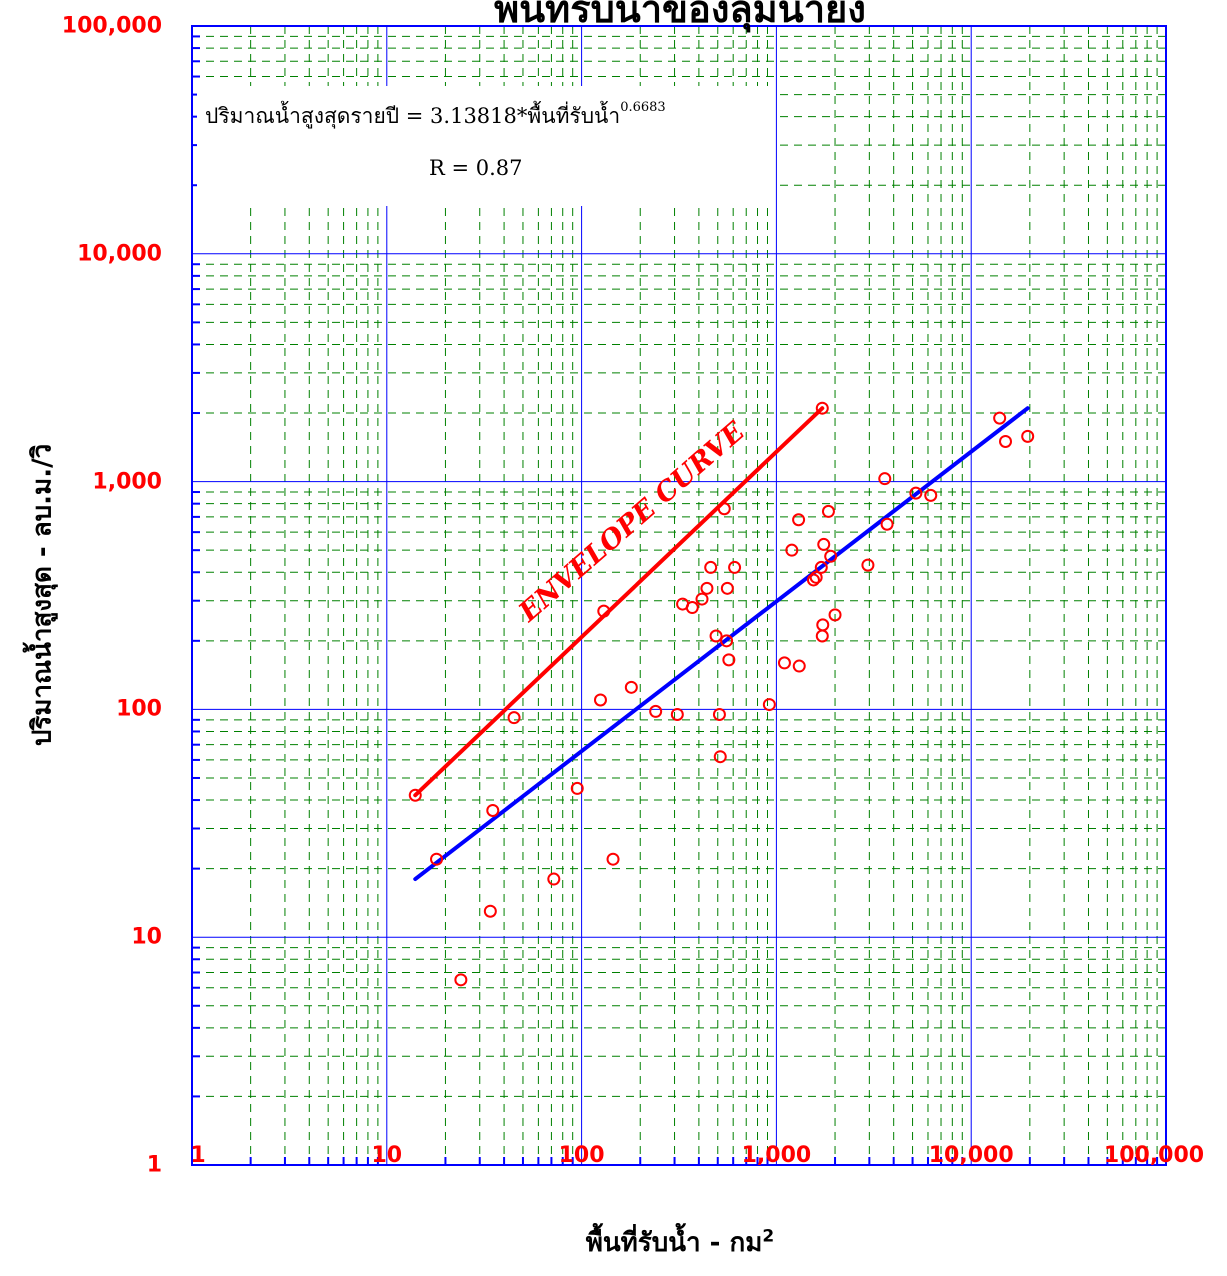 This screenshot has width=1227, height=1276. I want to click on y-tick-label: 1, so click(154, 1165).